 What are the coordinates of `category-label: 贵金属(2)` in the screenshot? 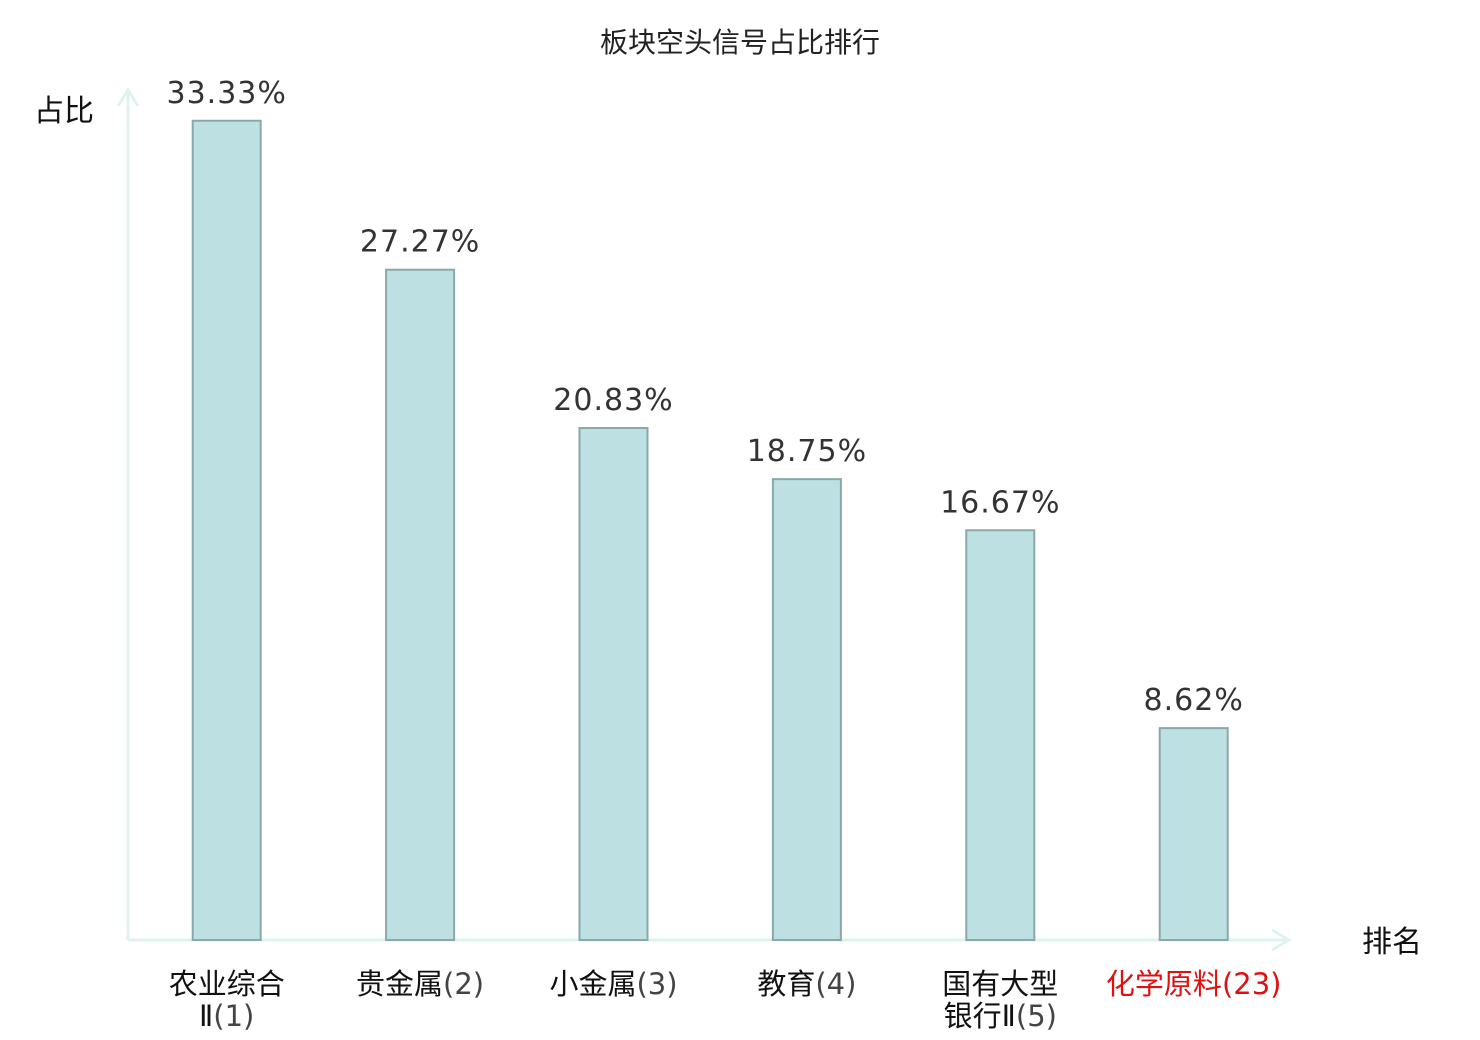 It's located at (420, 984).